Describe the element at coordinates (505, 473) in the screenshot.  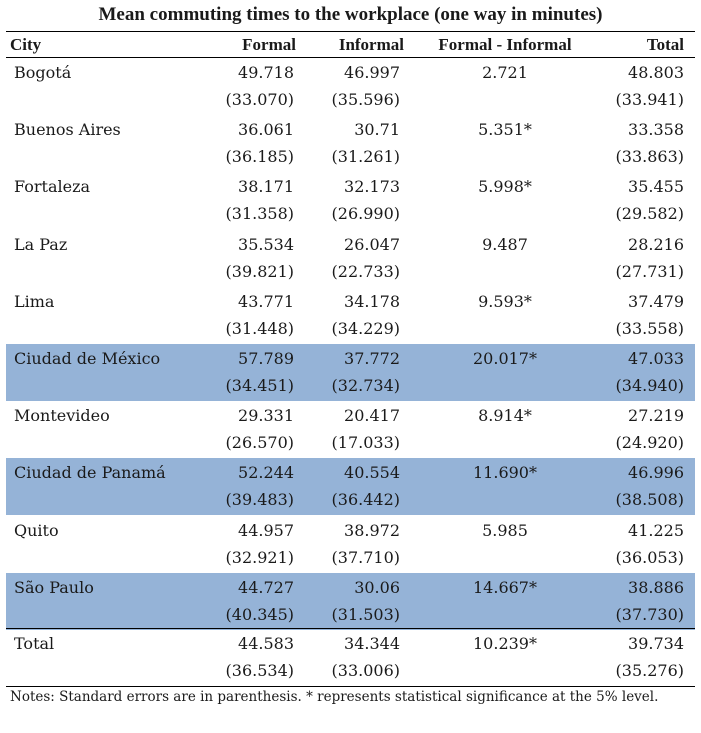
I see `formal-minus-informal: 11.690*` at that location.